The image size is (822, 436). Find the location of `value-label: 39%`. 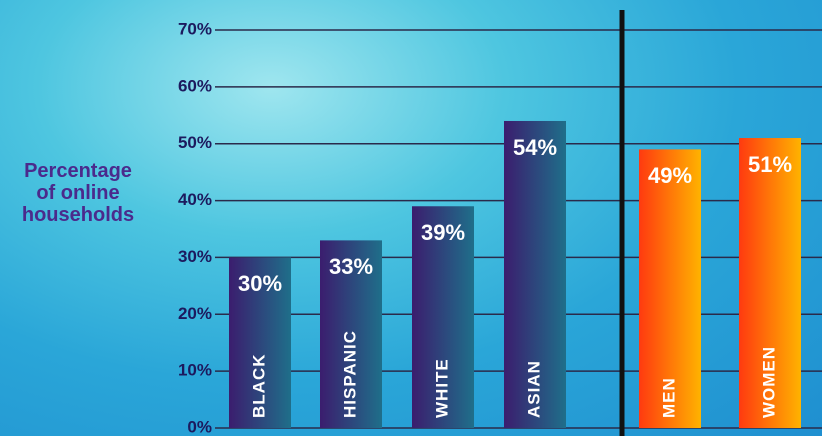

value-label: 39% is located at coordinates (443, 232).